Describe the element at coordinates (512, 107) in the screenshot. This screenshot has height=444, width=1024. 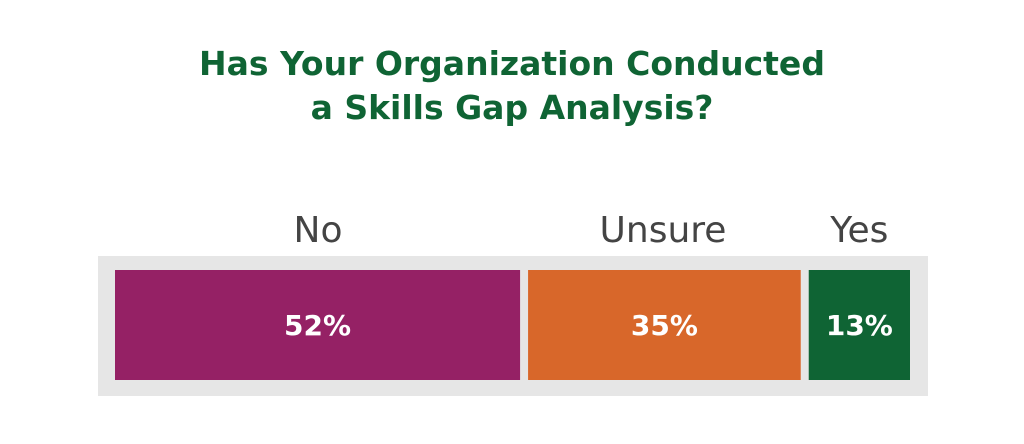
I see `chart-title-line-2: a Skills Gap Analysis?` at that location.